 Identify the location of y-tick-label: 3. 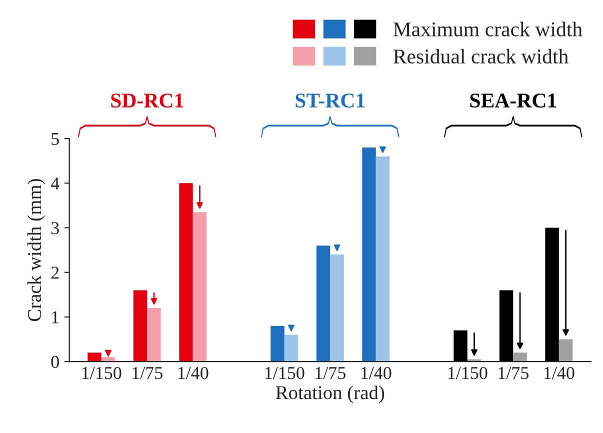
(55, 228).